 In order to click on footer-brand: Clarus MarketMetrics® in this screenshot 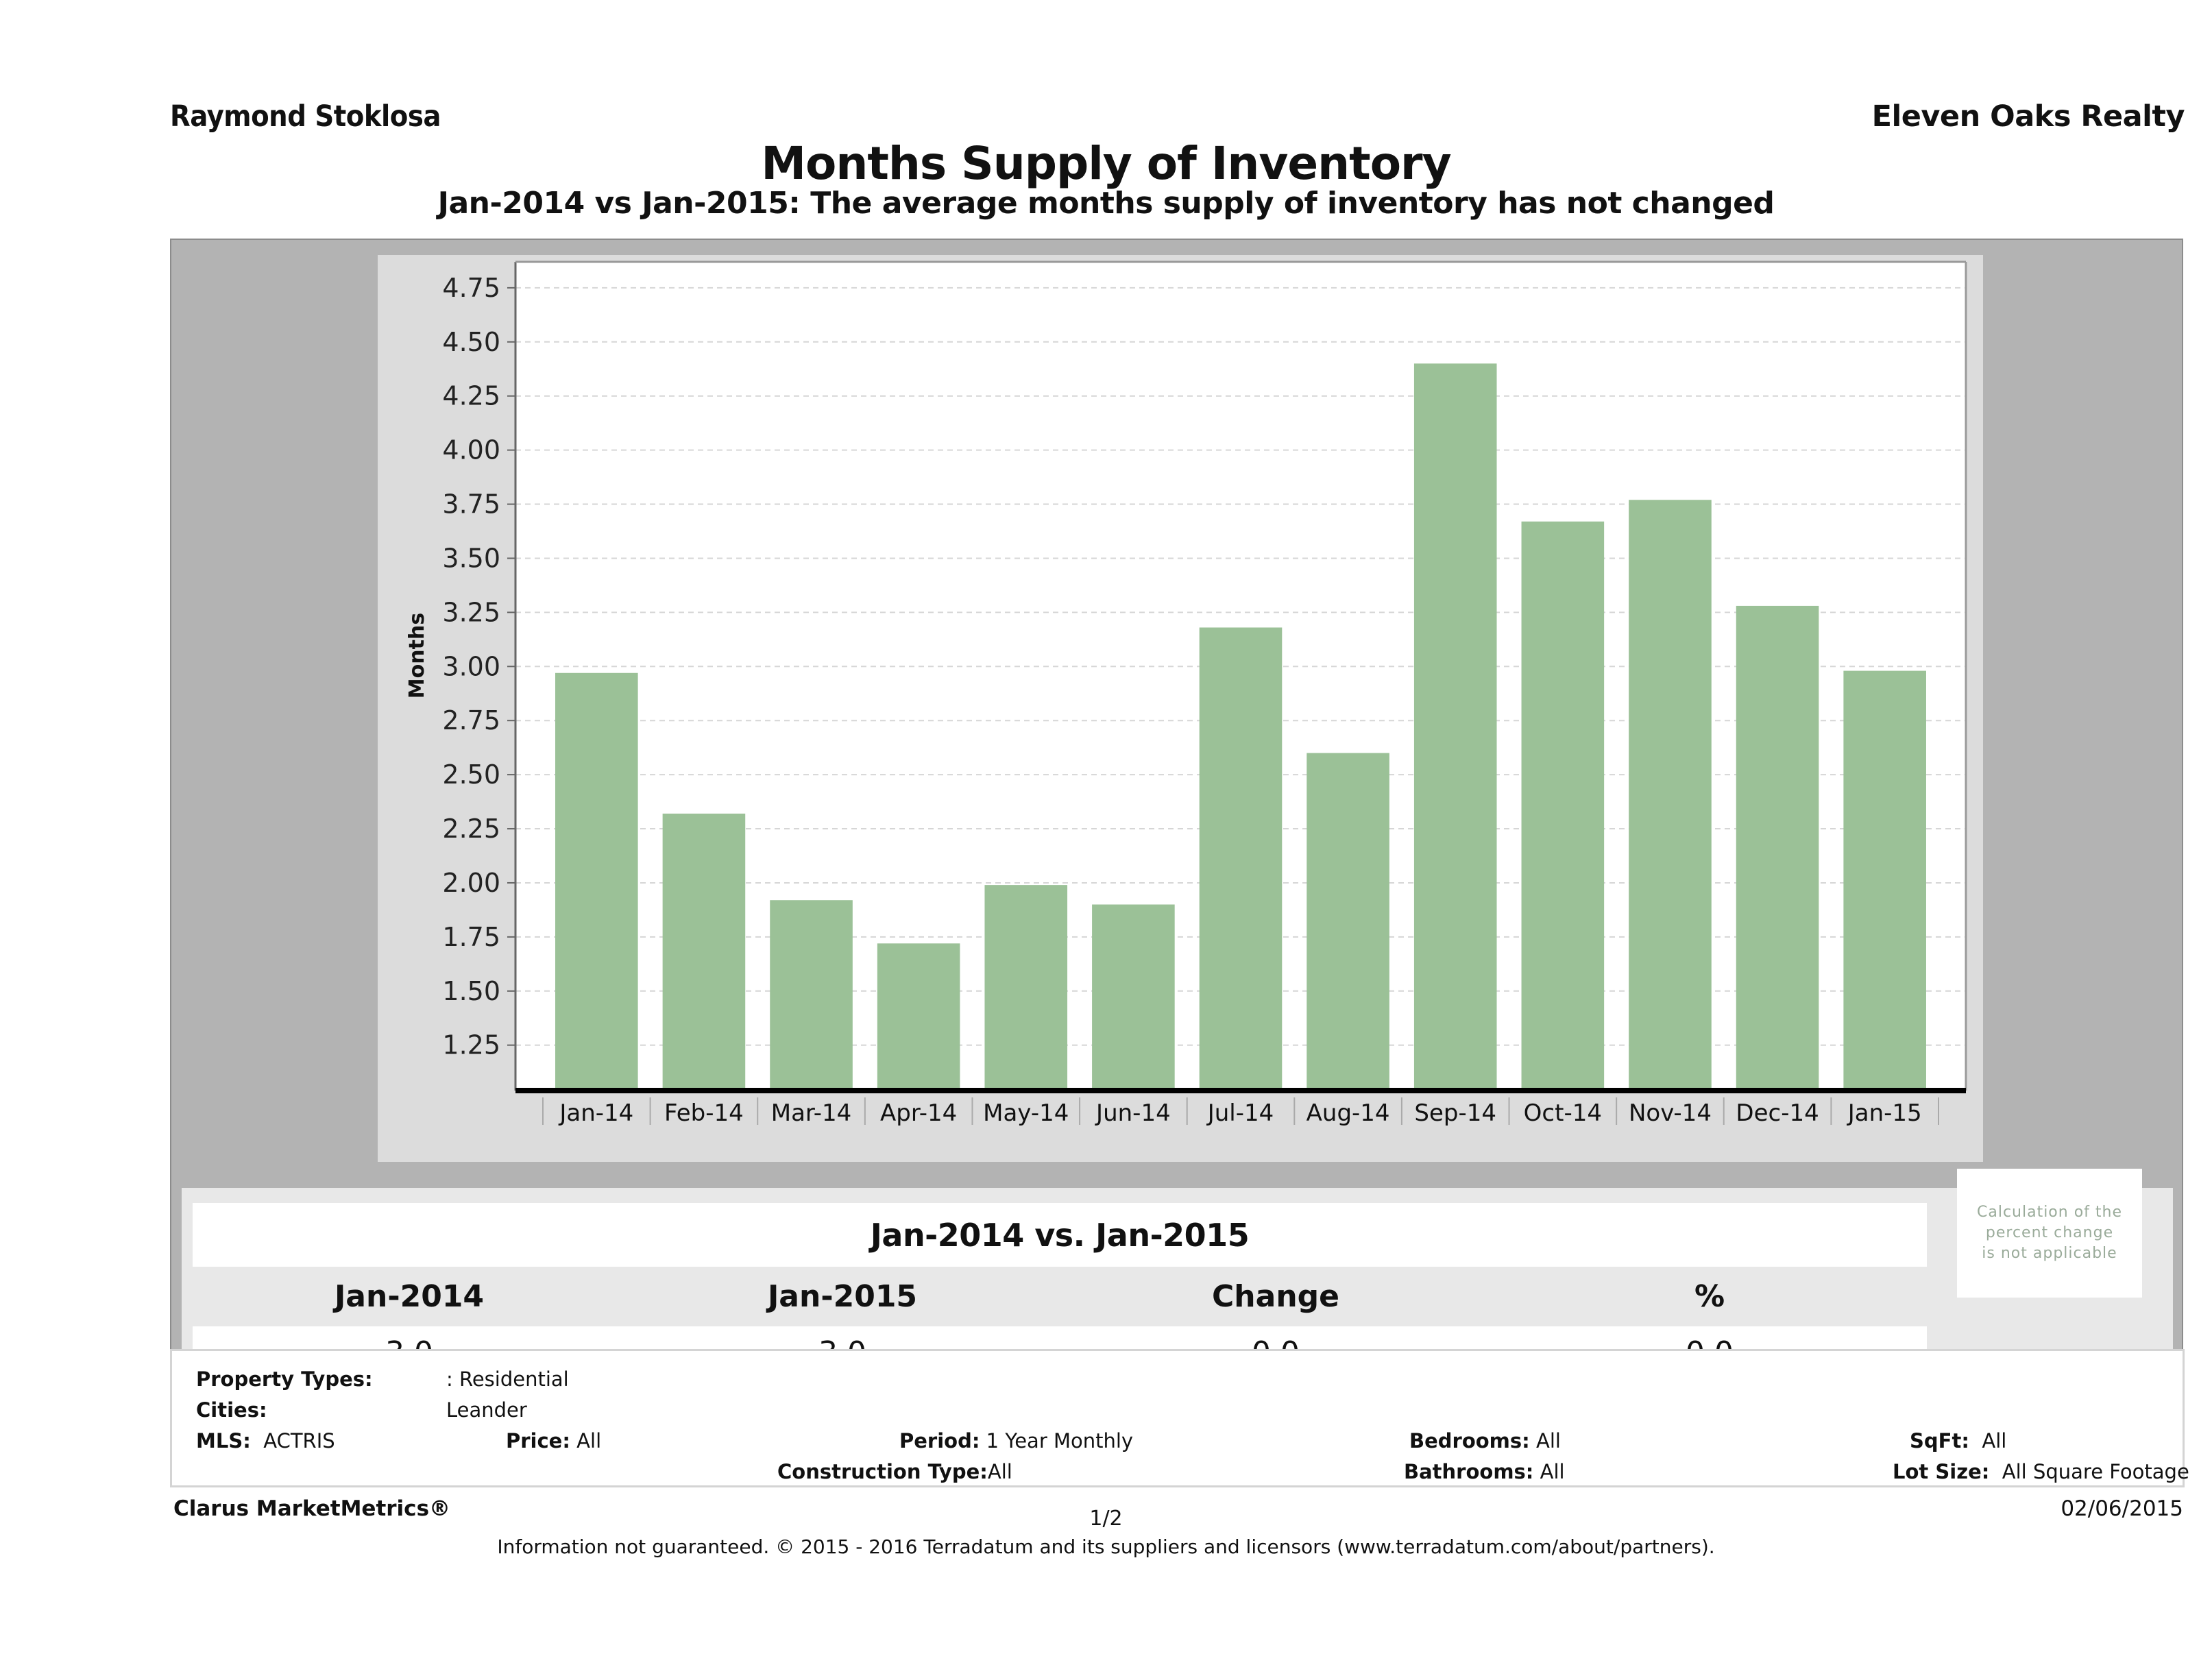, I will do `click(312, 1509)`.